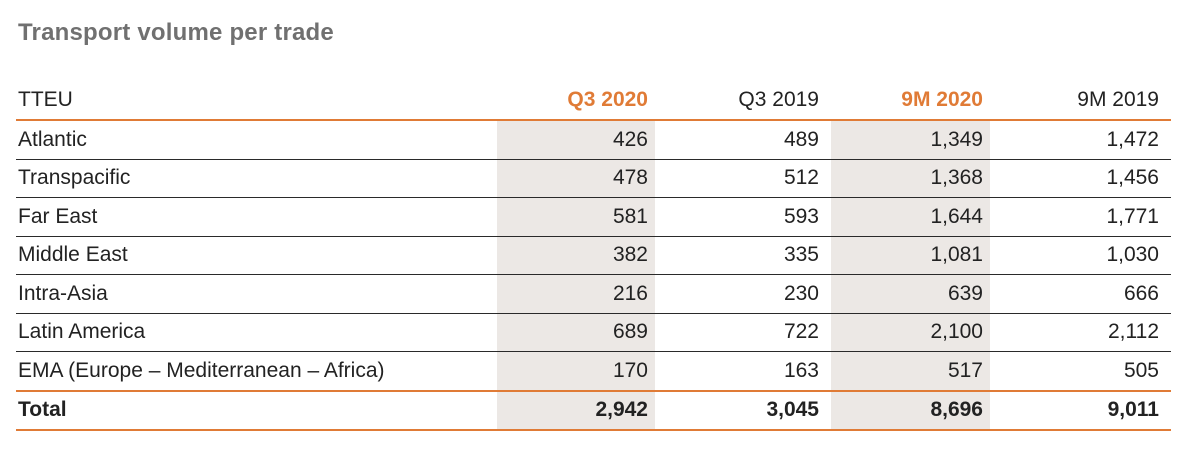 The height and width of the screenshot is (470, 1200). What do you see at coordinates (58, 216) in the screenshot?
I see `row-label: Far East` at bounding box center [58, 216].